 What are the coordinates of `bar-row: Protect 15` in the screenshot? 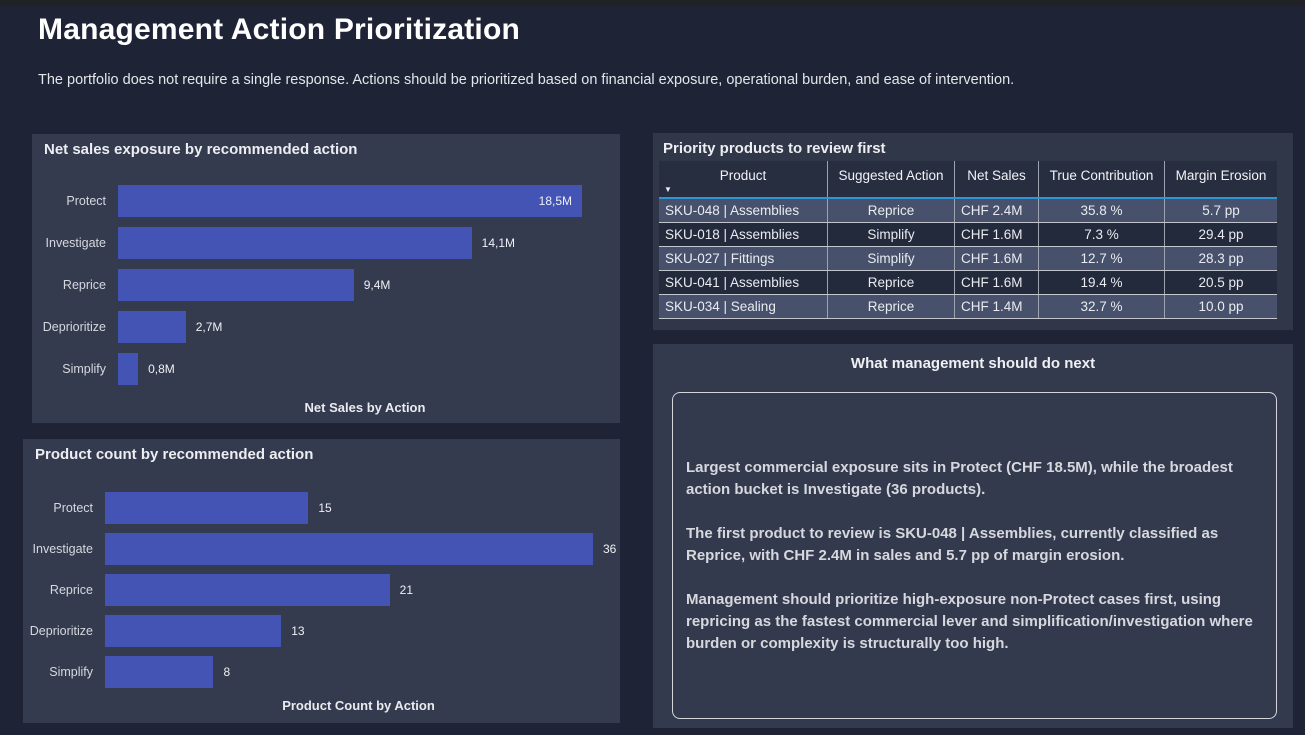 It's located at (317, 507).